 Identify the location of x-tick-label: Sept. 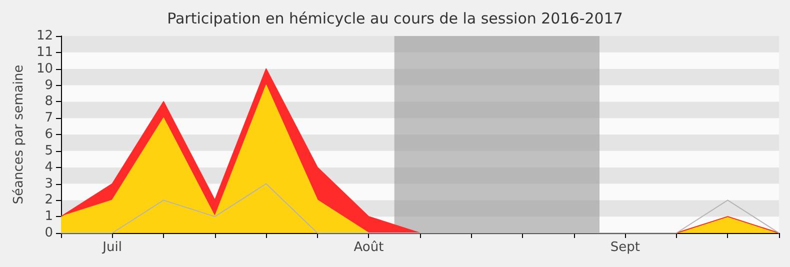
(625, 247).